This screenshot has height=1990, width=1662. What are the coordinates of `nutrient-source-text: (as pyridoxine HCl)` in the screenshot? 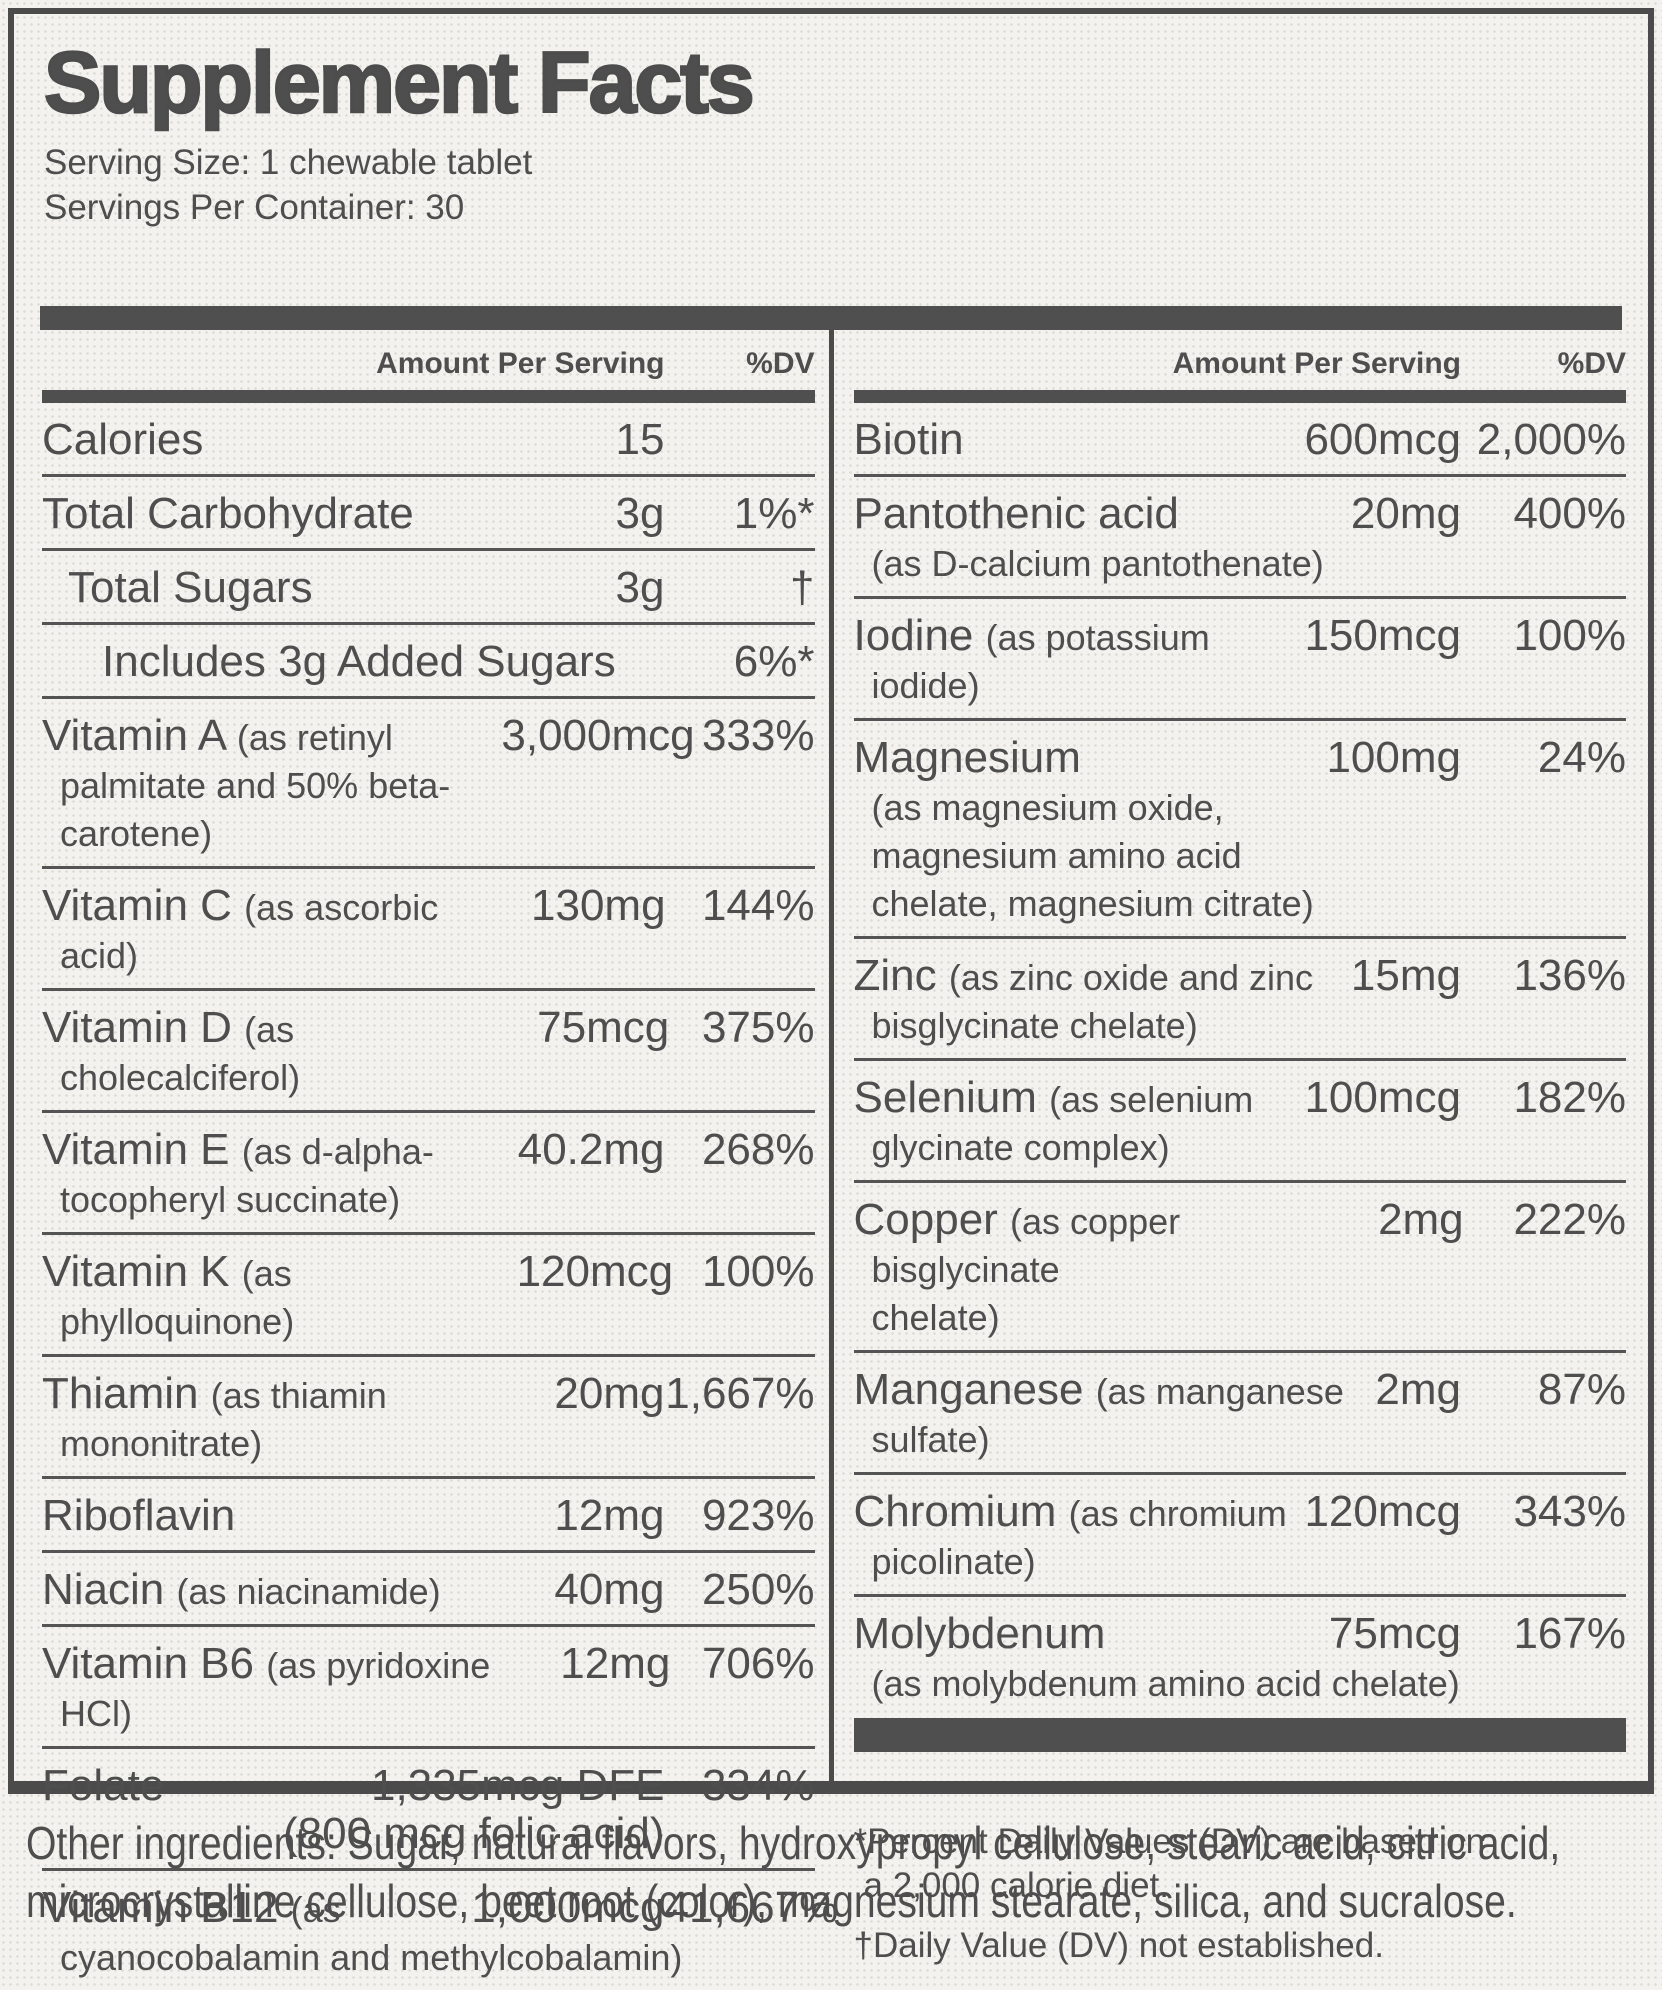 It's located at (275, 1689).